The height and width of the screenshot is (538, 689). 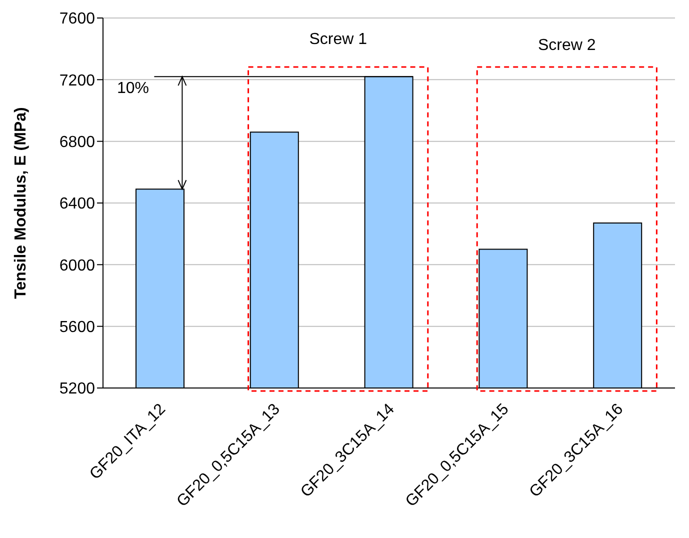 What do you see at coordinates (77, 204) in the screenshot?
I see `y-tick-label: 6400` at bounding box center [77, 204].